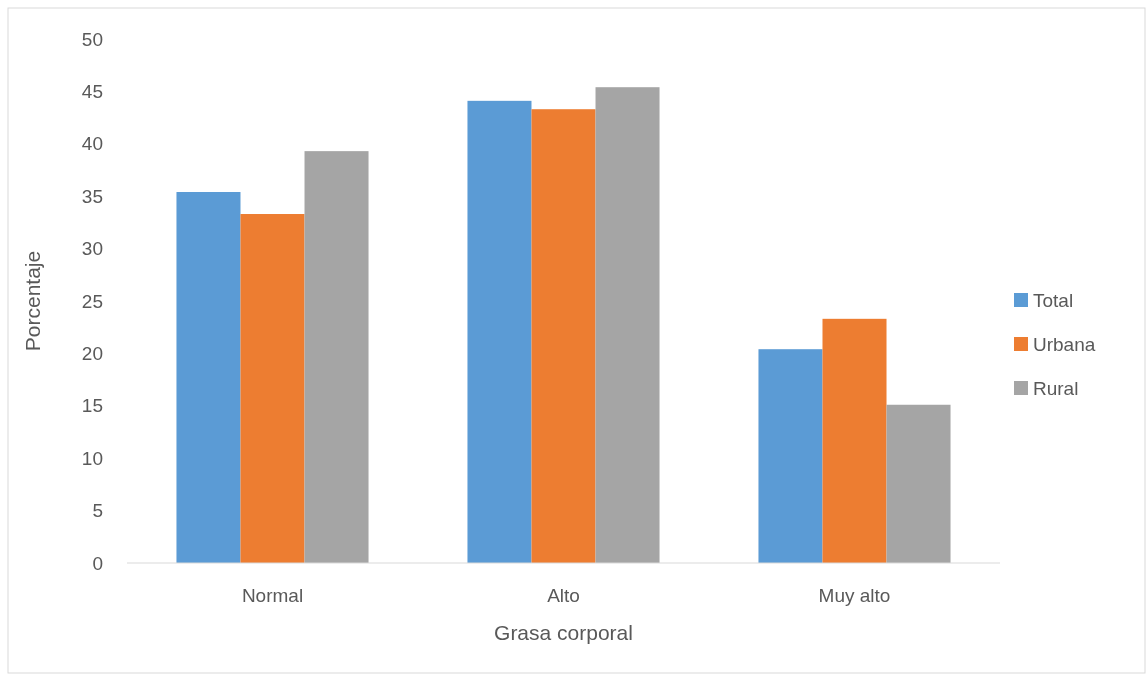 Image resolution: width=1146 pixels, height=674 pixels. I want to click on x-tick-label: Normal, so click(272, 595).